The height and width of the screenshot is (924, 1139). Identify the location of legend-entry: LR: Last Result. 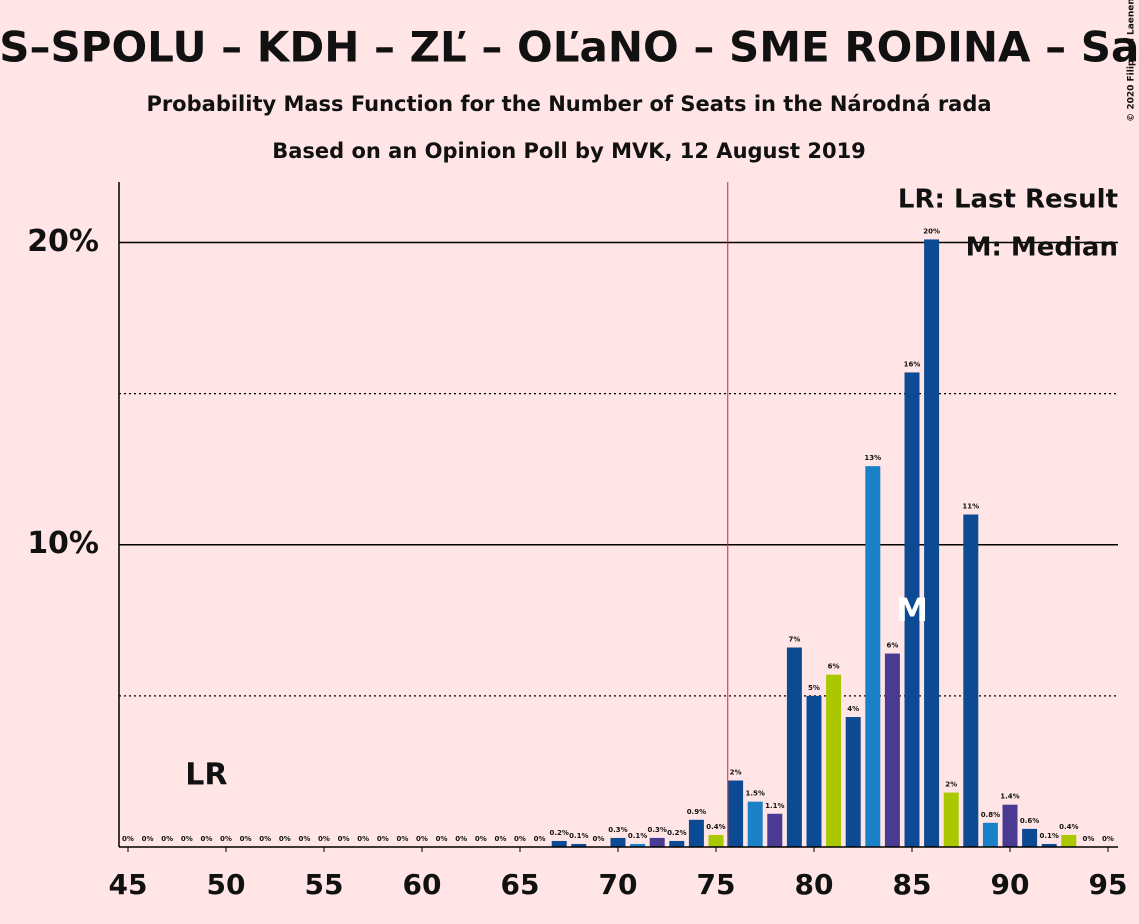
(1008, 200).